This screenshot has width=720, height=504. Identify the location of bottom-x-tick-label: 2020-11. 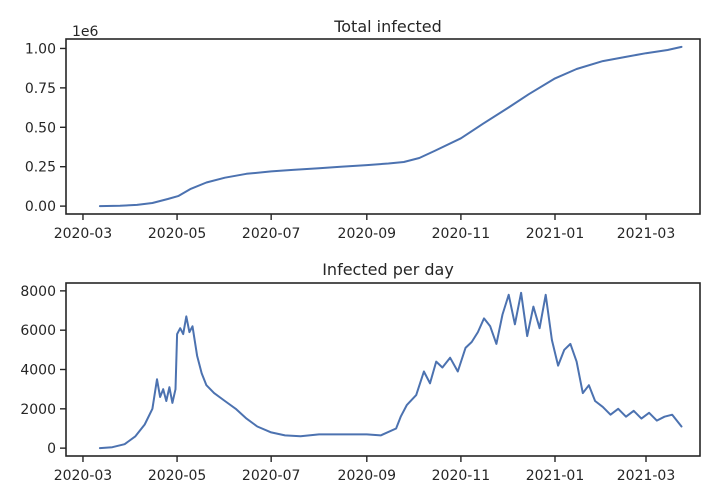
(461, 476).